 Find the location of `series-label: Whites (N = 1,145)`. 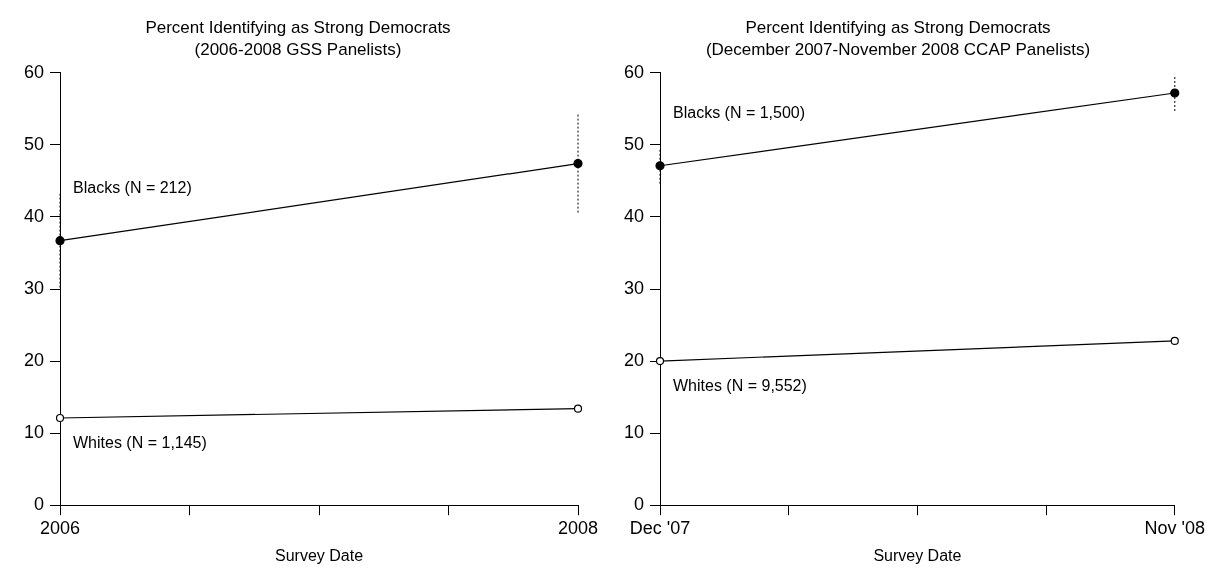

series-label: Whites (N = 1,145) is located at coordinates (140, 443).